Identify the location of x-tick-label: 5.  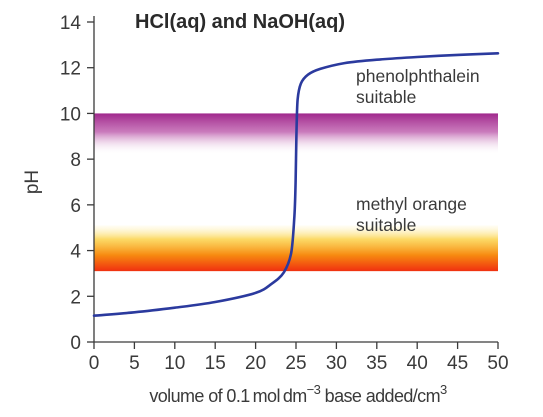
(134, 363).